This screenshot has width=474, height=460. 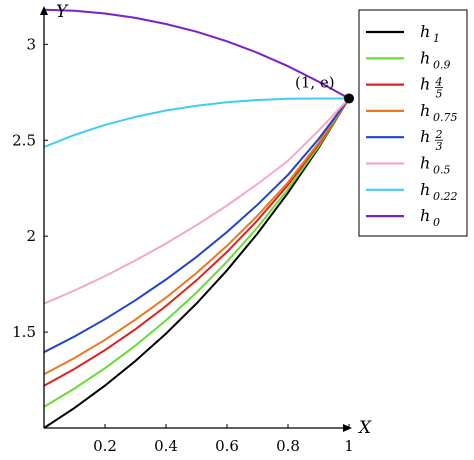 What do you see at coordinates (347, 428) in the screenshot?
I see `x-axis-arrow` at bounding box center [347, 428].